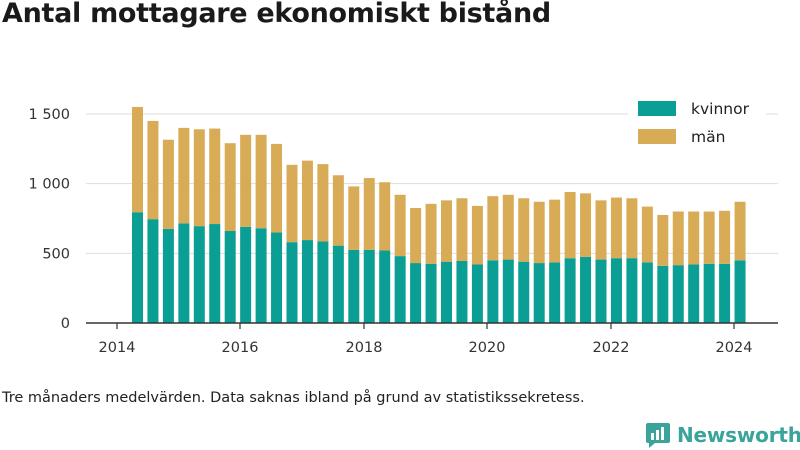 Image resolution: width=800 pixels, height=450 pixels. I want to click on legend-kvinnor-label: kvinnor, so click(720, 109).